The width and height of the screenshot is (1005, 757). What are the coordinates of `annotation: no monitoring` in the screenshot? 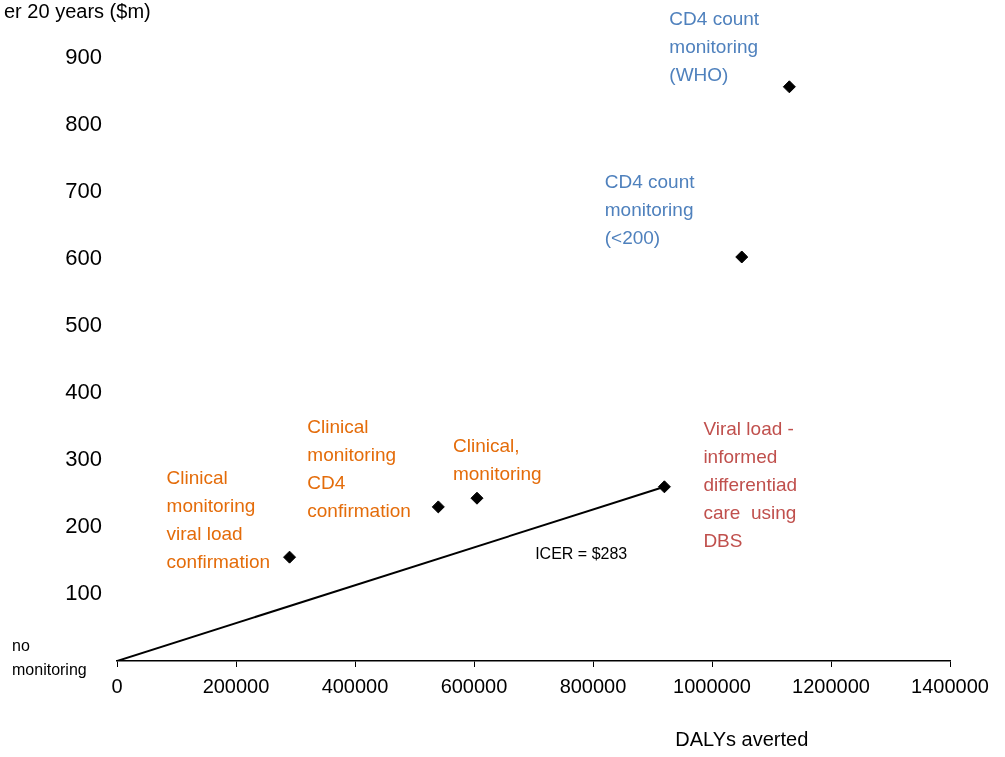 It's located at (49, 658).